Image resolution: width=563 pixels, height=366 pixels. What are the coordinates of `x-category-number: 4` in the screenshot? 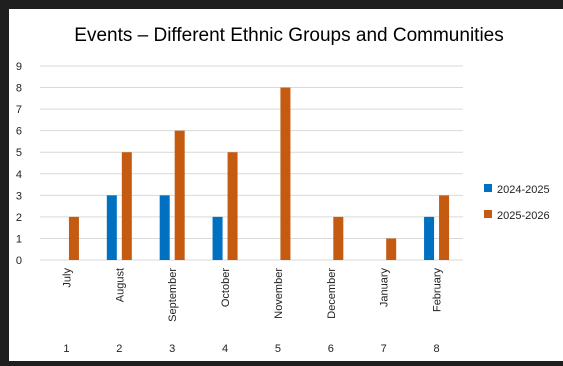 It's located at (225, 349).